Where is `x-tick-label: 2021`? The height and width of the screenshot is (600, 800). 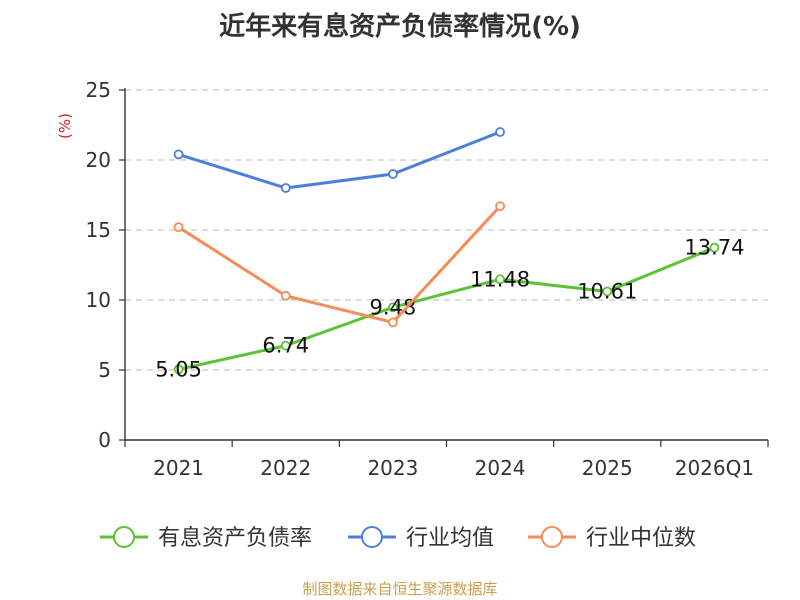 x-tick-label: 2021 is located at coordinates (178, 468).